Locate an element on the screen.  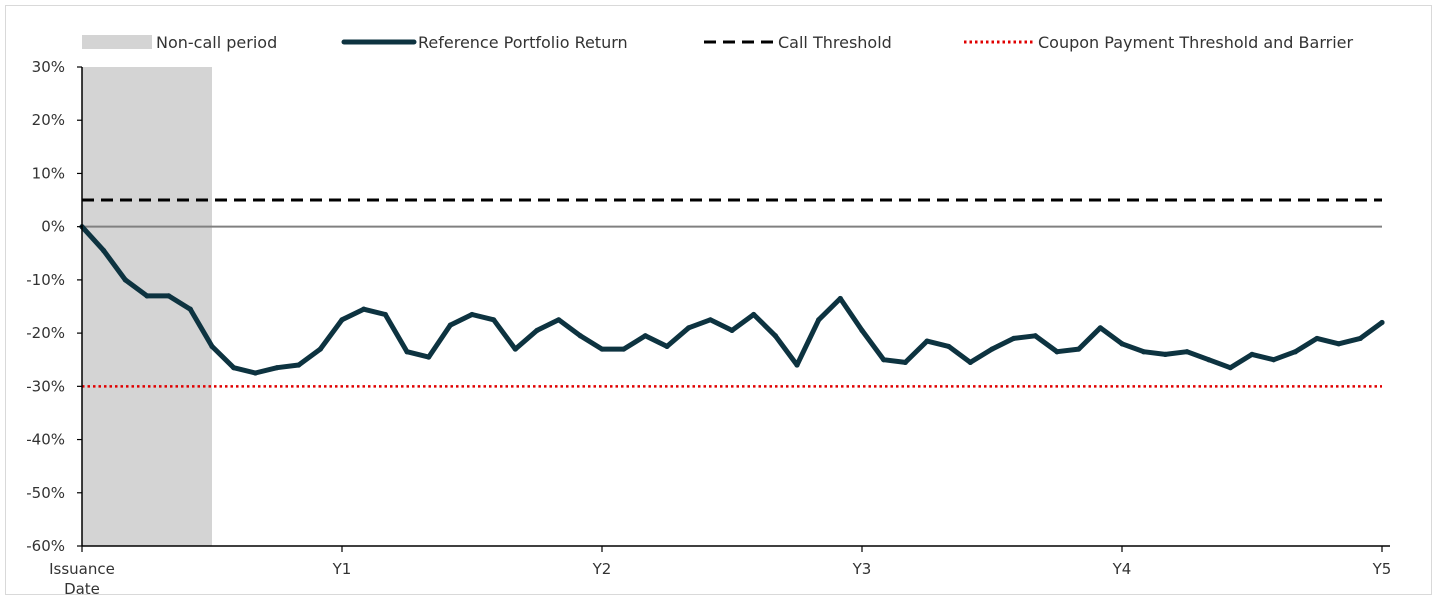
non-call-period-band is located at coordinates (147, 306).